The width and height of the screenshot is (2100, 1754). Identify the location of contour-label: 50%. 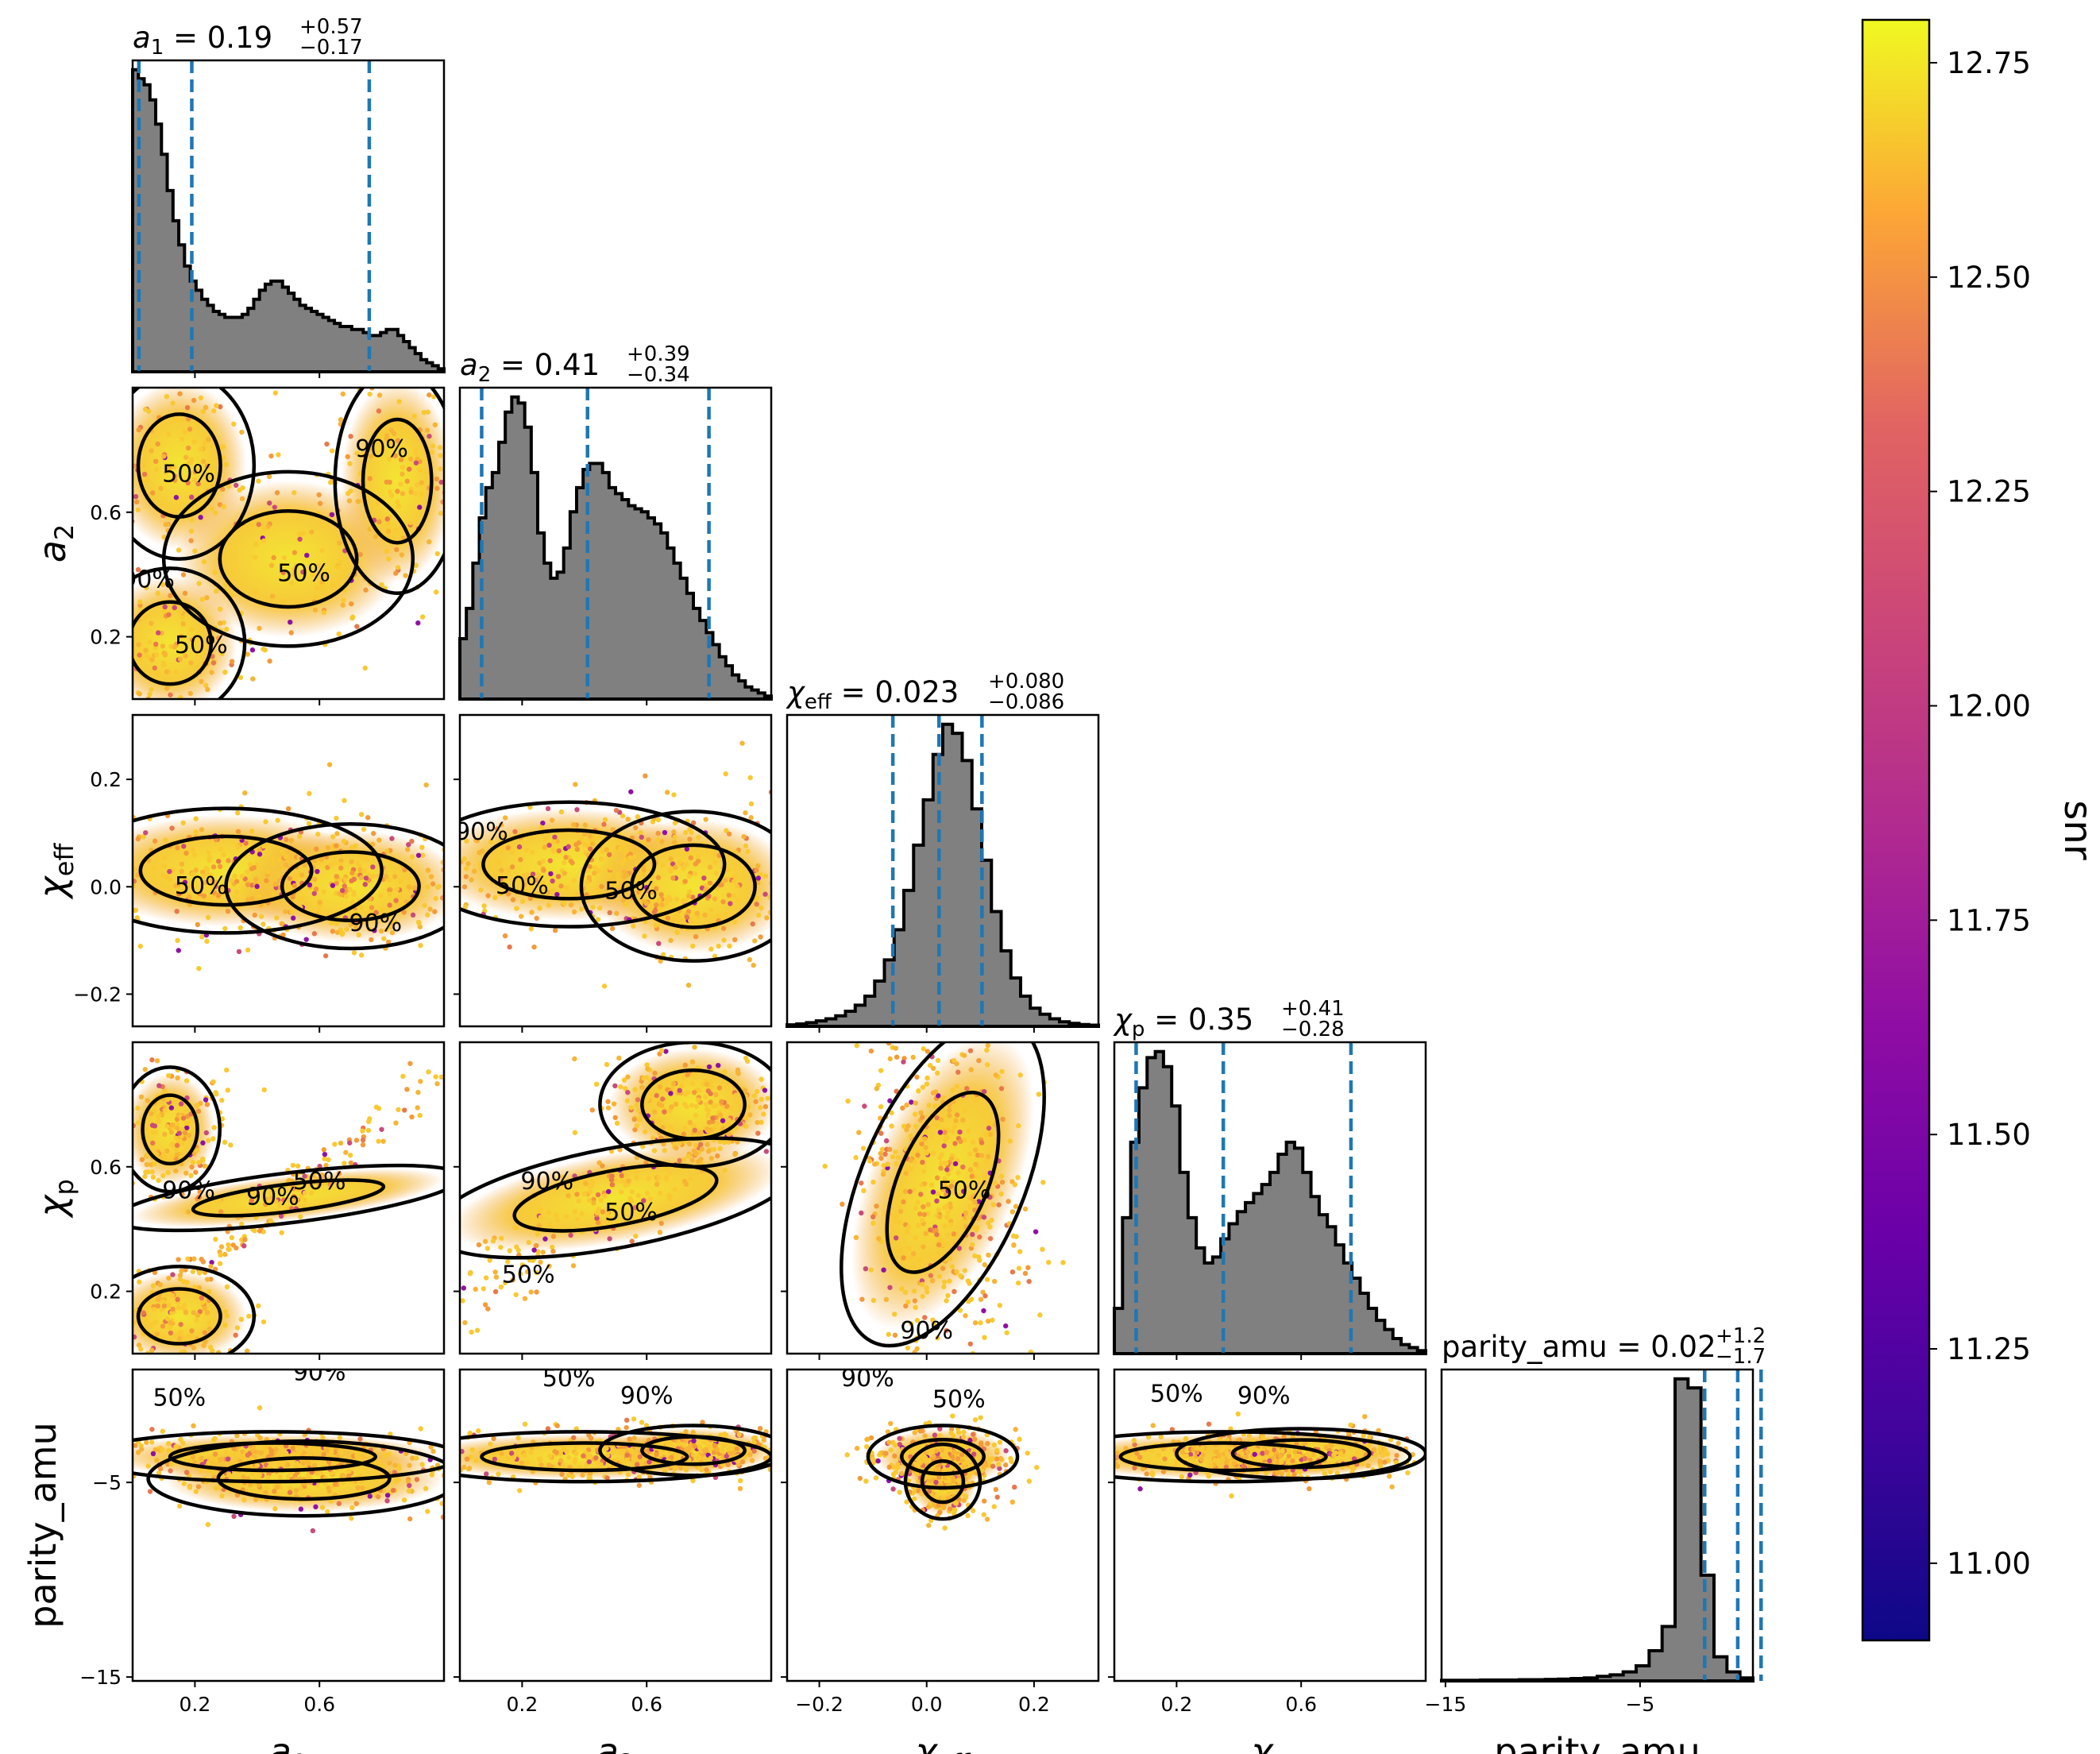
(319, 1182).